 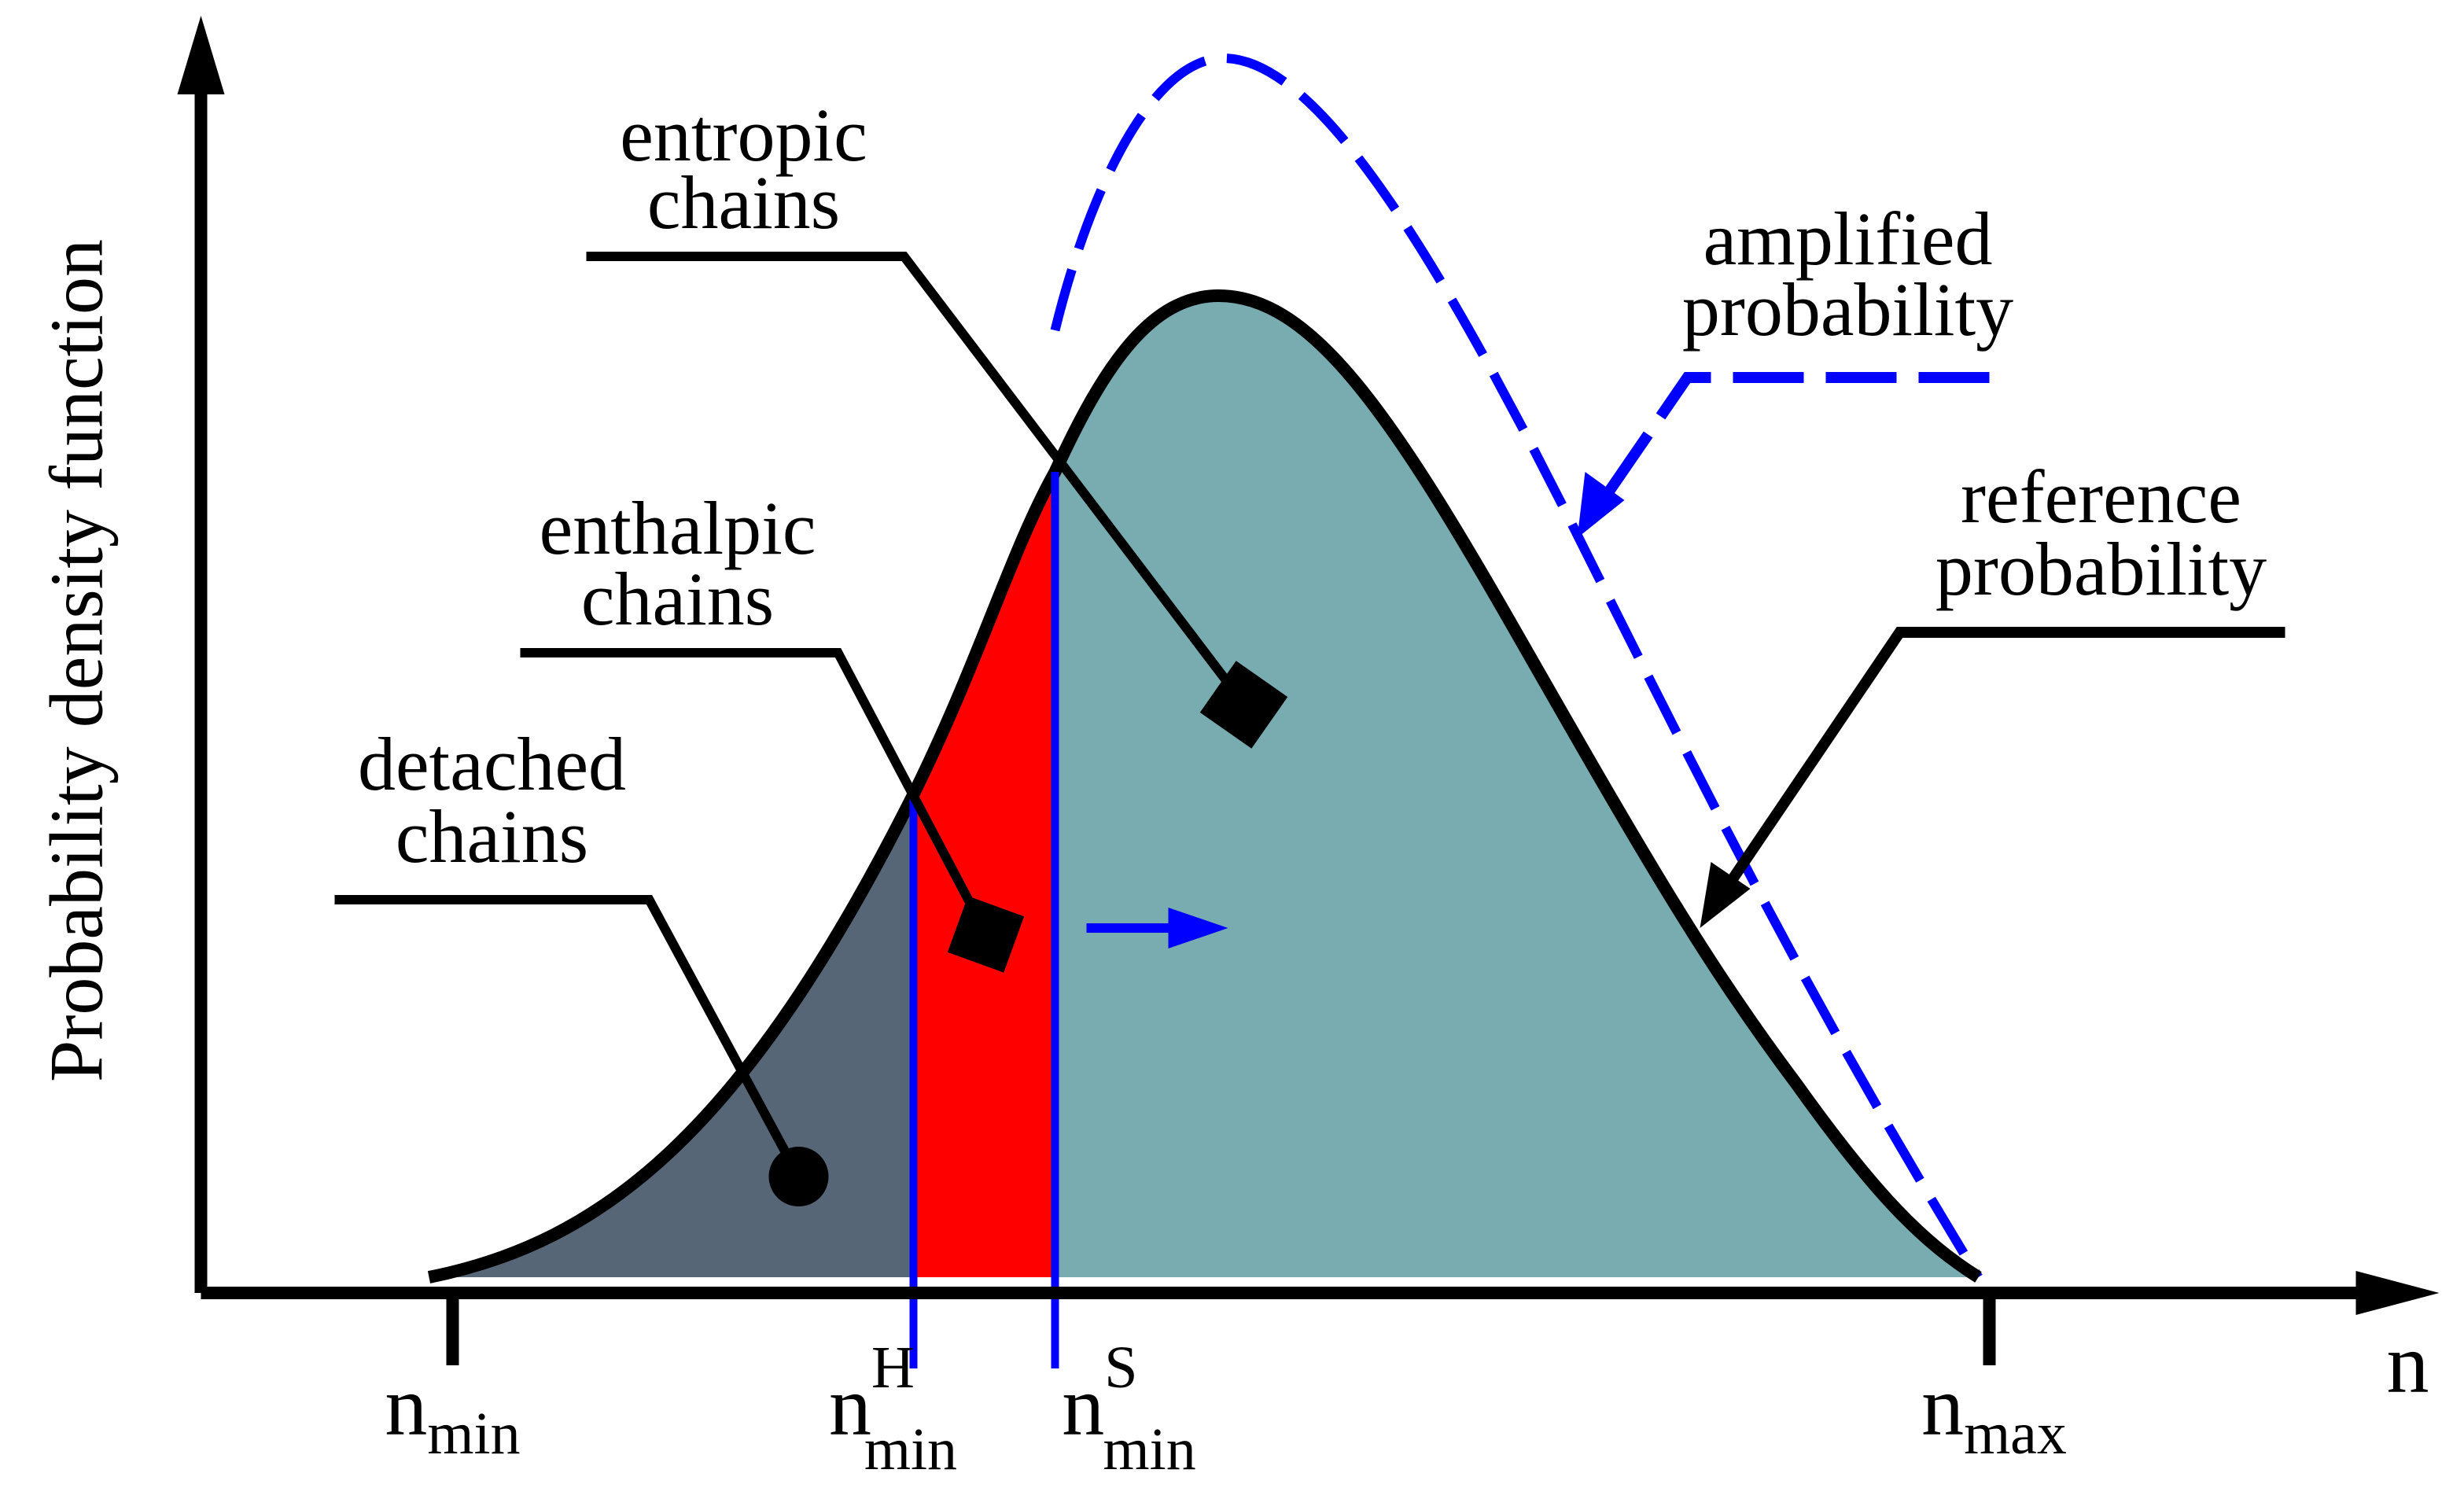 I want to click on tick-label: nH min, so click(x=893, y=1408).